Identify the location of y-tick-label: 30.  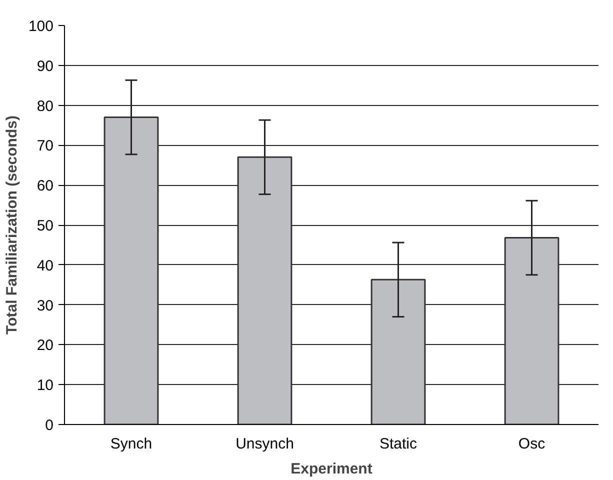
(45, 305).